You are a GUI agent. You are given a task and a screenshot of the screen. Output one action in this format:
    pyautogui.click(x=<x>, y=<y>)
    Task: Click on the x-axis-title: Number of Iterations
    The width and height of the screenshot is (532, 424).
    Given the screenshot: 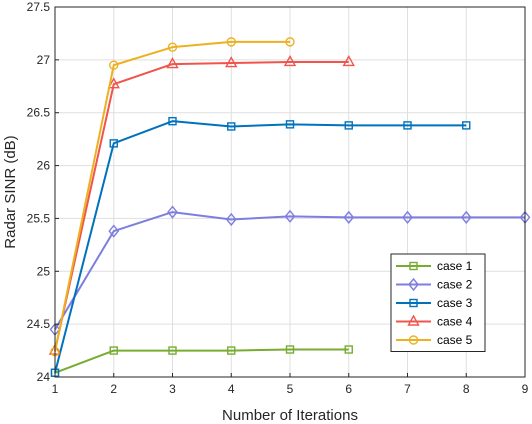 What is the action you would take?
    pyautogui.click(x=290, y=415)
    